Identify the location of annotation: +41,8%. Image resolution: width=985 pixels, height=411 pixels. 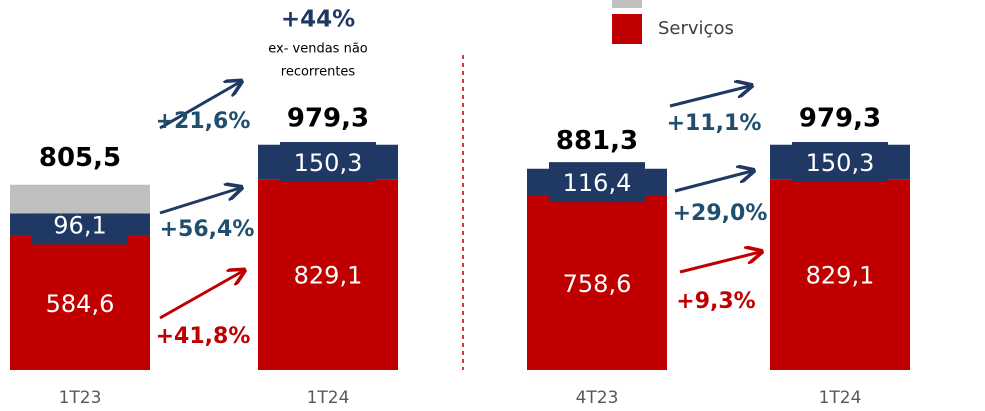
(203, 336).